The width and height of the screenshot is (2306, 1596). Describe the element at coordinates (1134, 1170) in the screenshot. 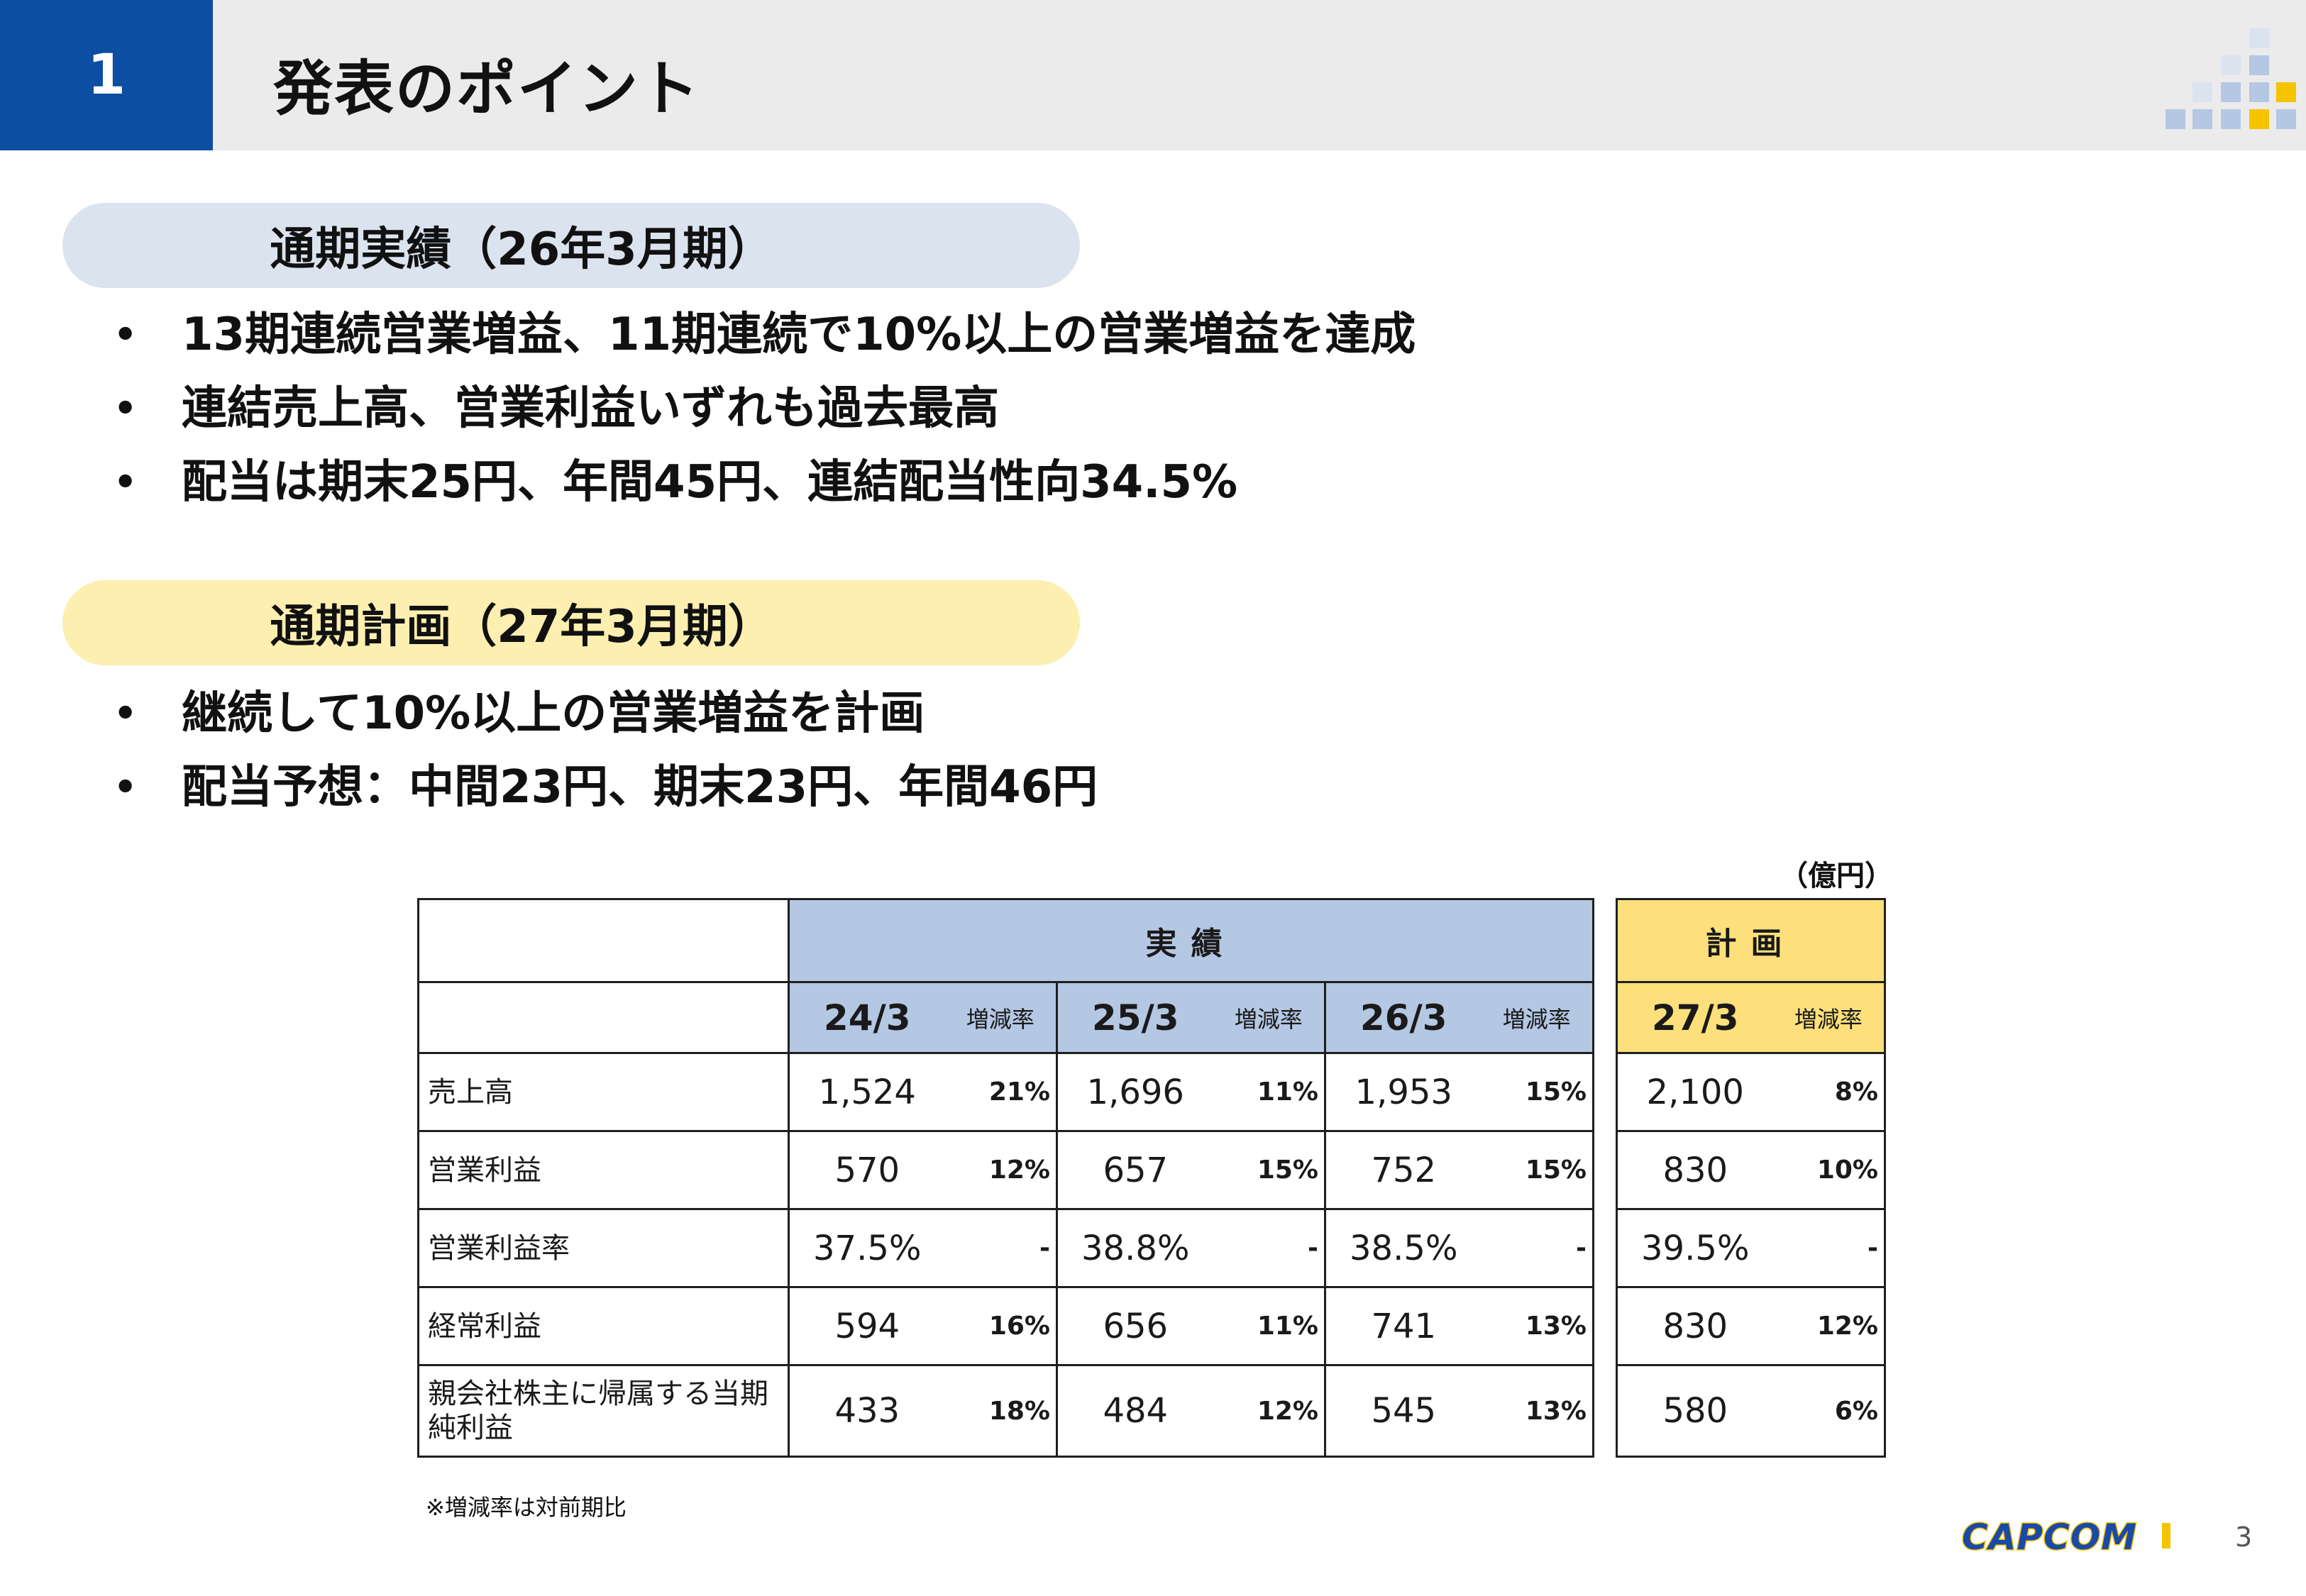

I see `value-cell: 657` at that location.